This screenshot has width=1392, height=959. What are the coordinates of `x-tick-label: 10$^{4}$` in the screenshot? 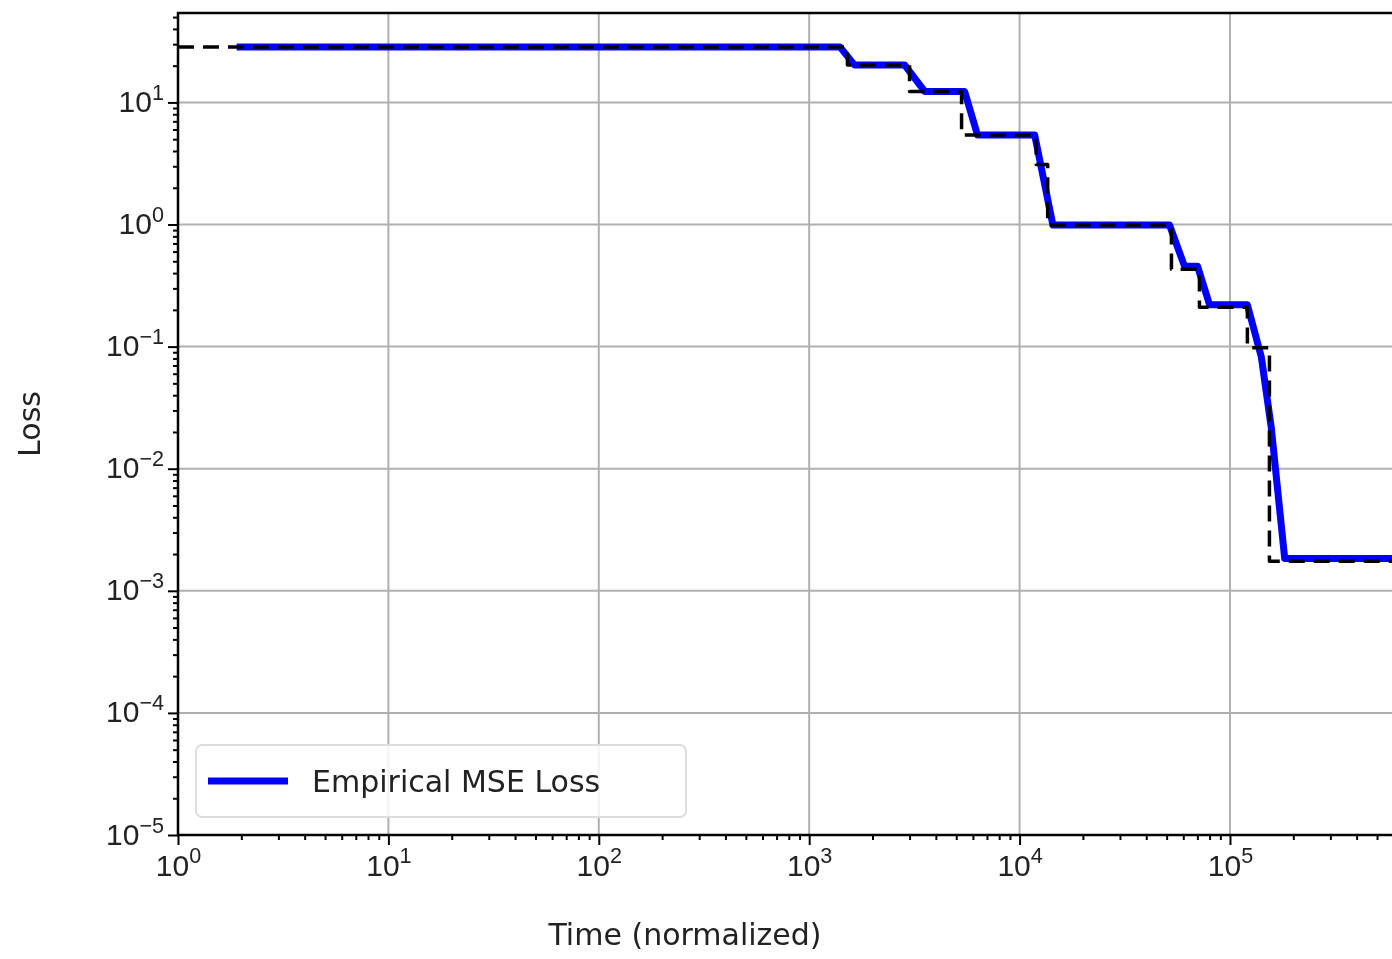 It's located at (1020, 862).